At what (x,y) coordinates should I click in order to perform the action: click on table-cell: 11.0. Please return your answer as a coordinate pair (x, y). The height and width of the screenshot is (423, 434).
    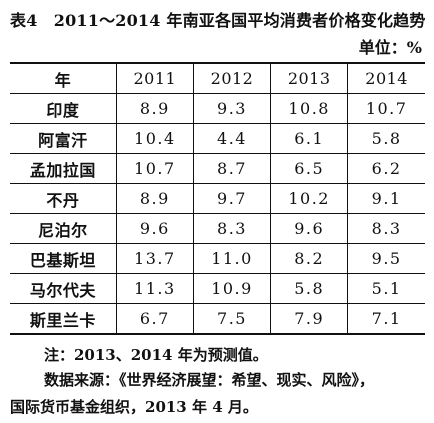
    Looking at the image, I should click on (231, 258).